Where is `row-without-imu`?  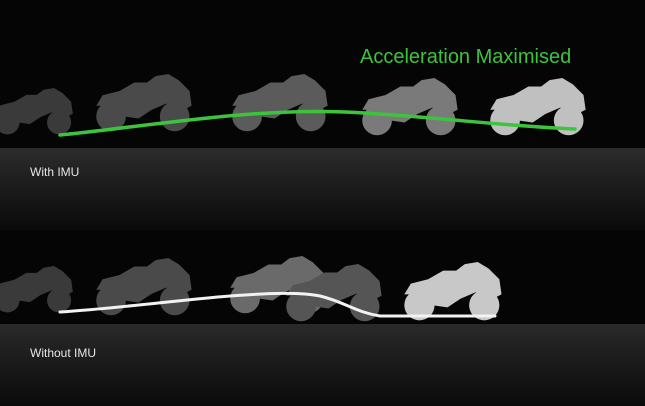 row-without-imu is located at coordinates (251, 289).